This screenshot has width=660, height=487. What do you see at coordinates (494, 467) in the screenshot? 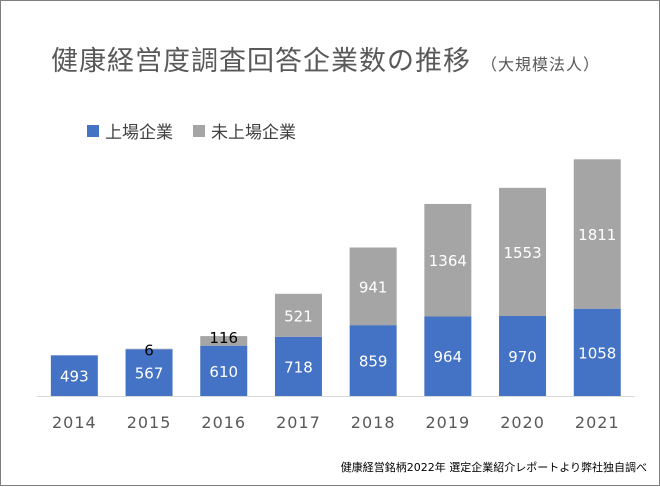
I see `source-note: 健康経営銘柄2022年 選定企業紹介レポートより弊社独自調べ` at bounding box center [494, 467].